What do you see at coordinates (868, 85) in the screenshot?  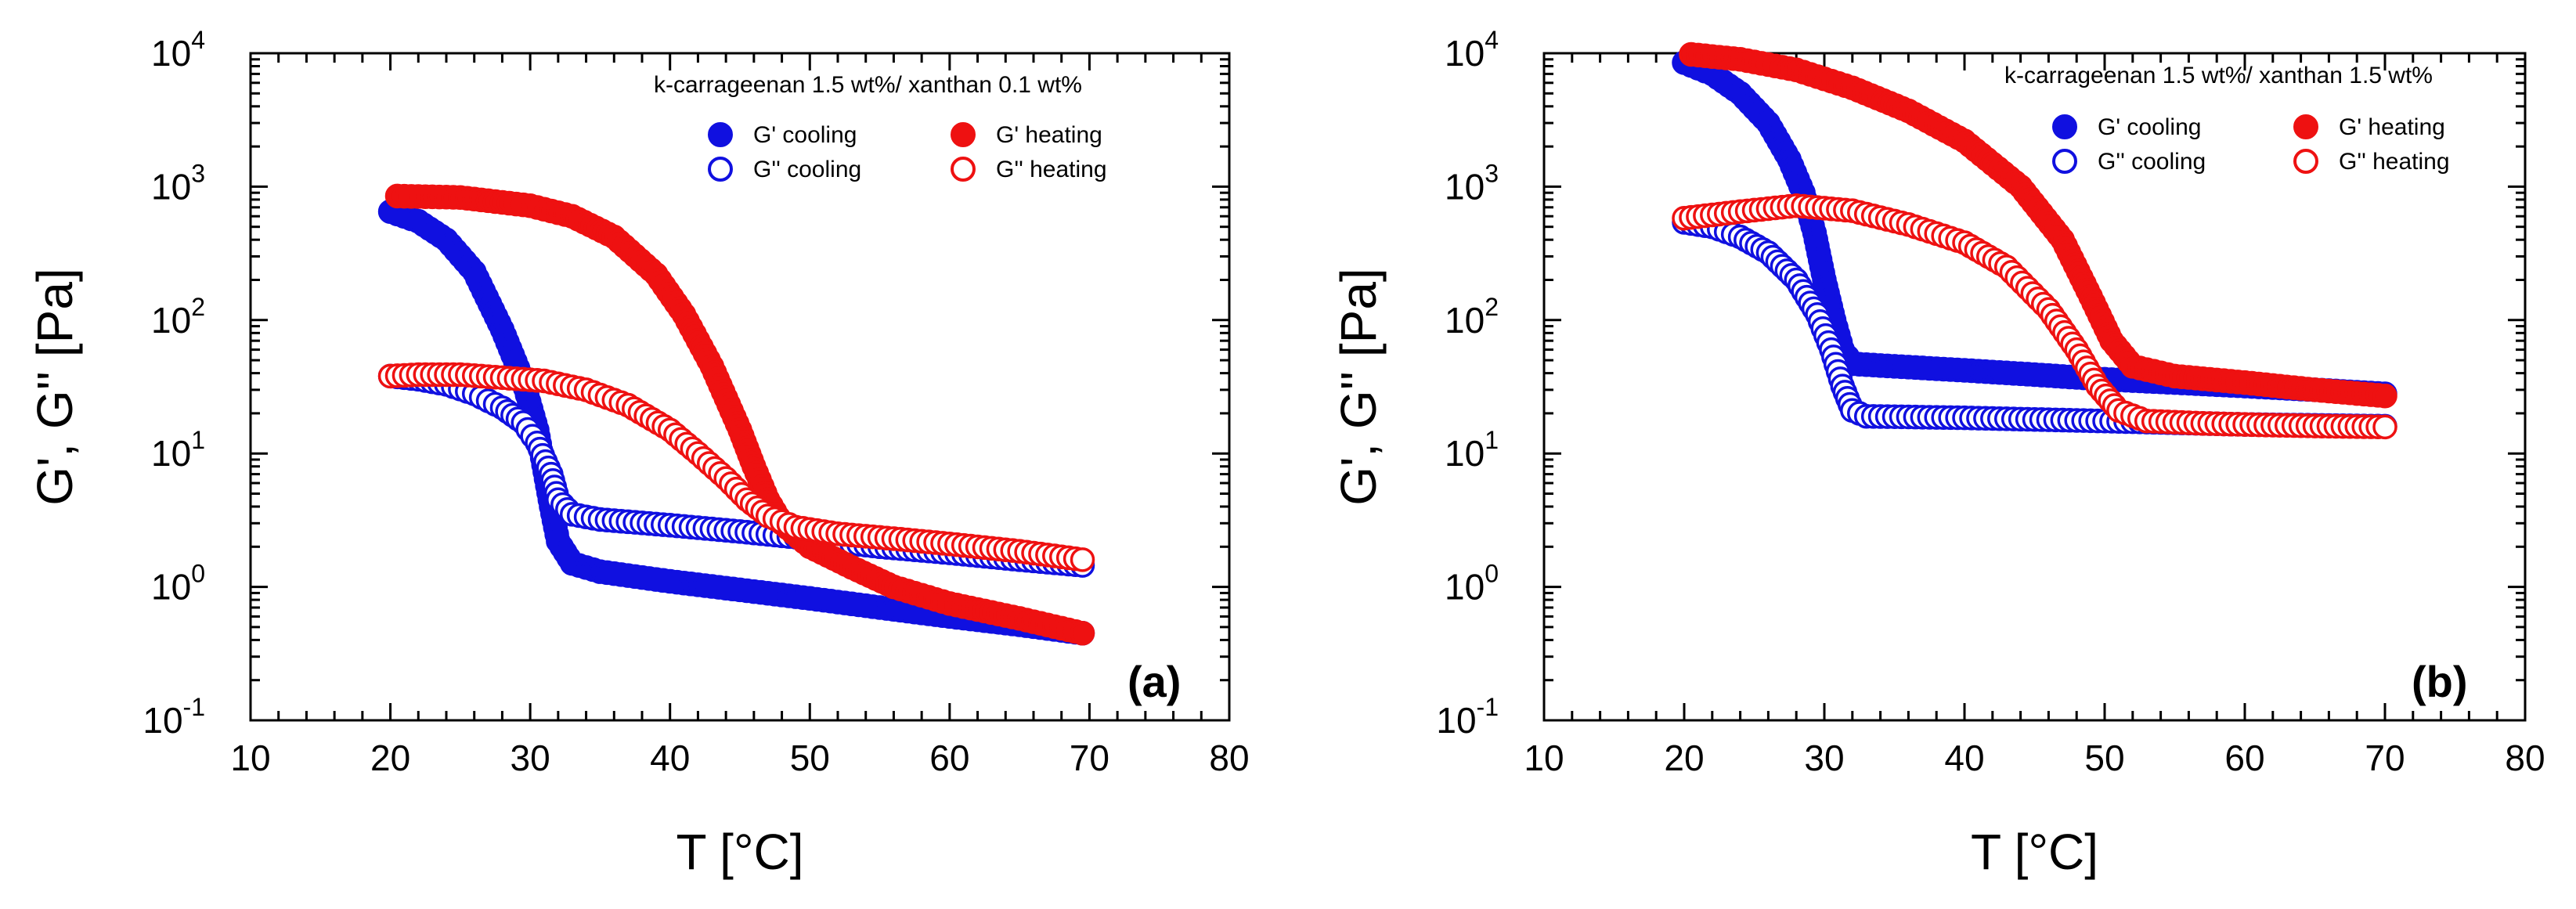 I see `chart-subtitle: k-carrageenan 1.5 wt%/ xanthan 0.1 wt%` at bounding box center [868, 85].